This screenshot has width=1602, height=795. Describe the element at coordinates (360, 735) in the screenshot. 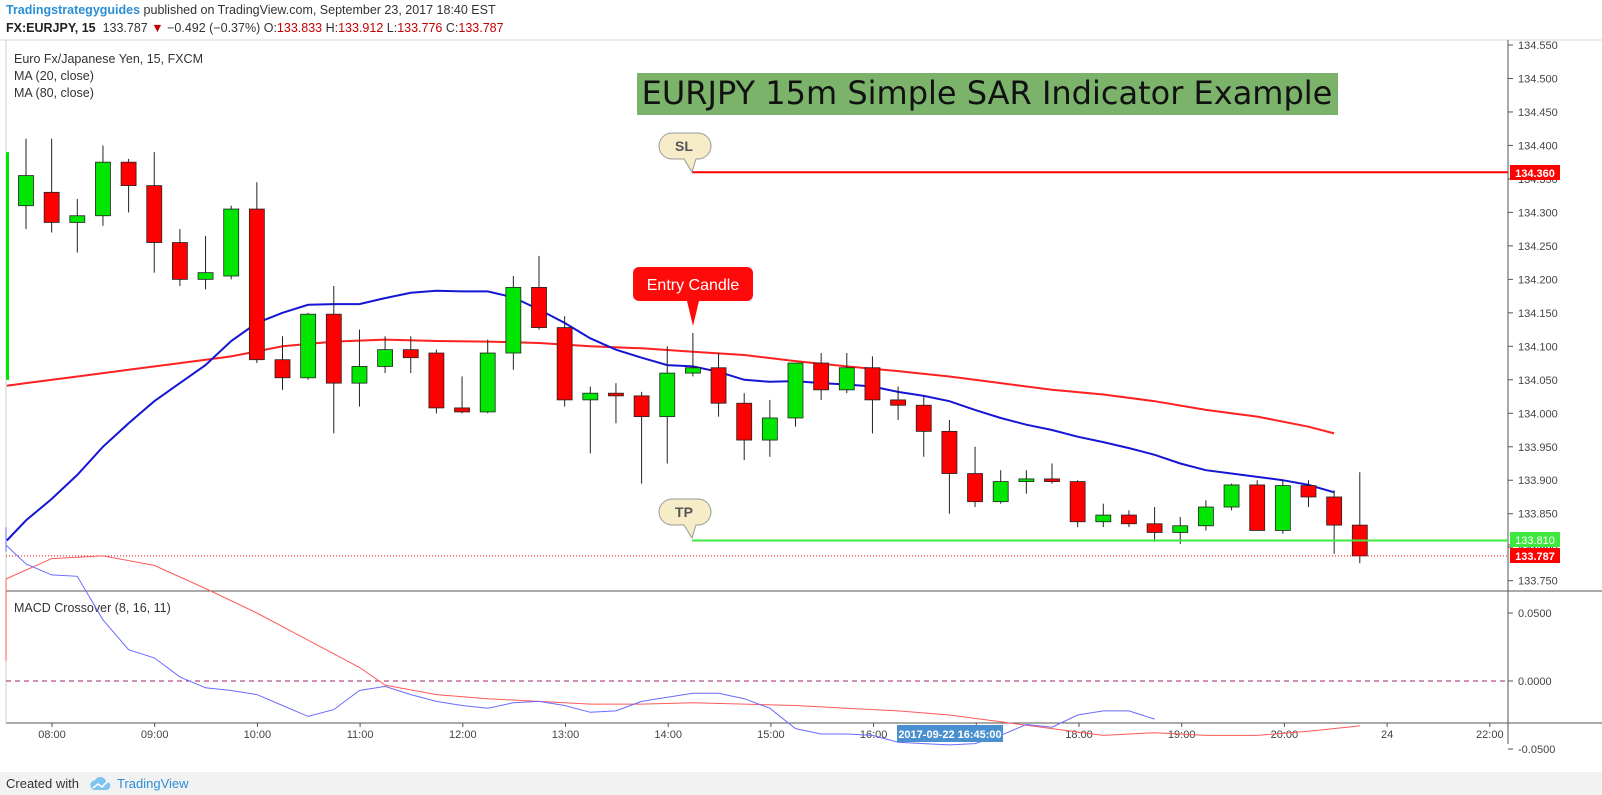

I see `time-tick-label: 11:00` at that location.